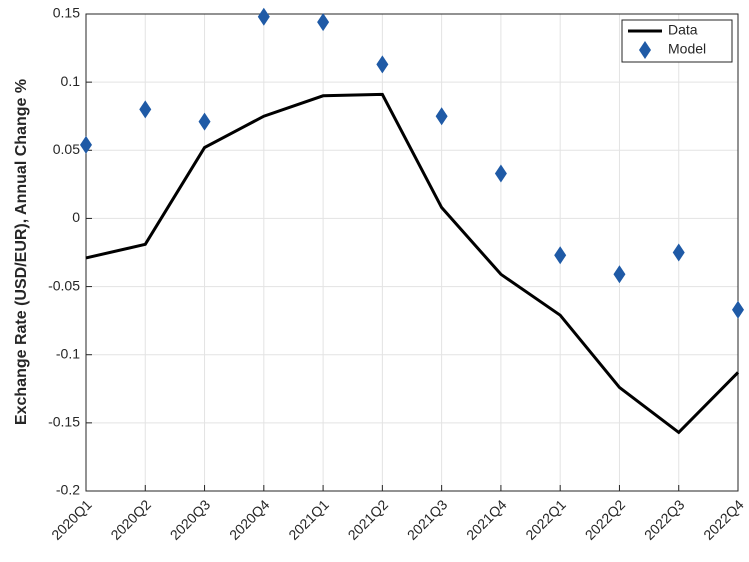 The image size is (749, 562). What do you see at coordinates (76, 217) in the screenshot?
I see `y-tick-label: 0` at bounding box center [76, 217].